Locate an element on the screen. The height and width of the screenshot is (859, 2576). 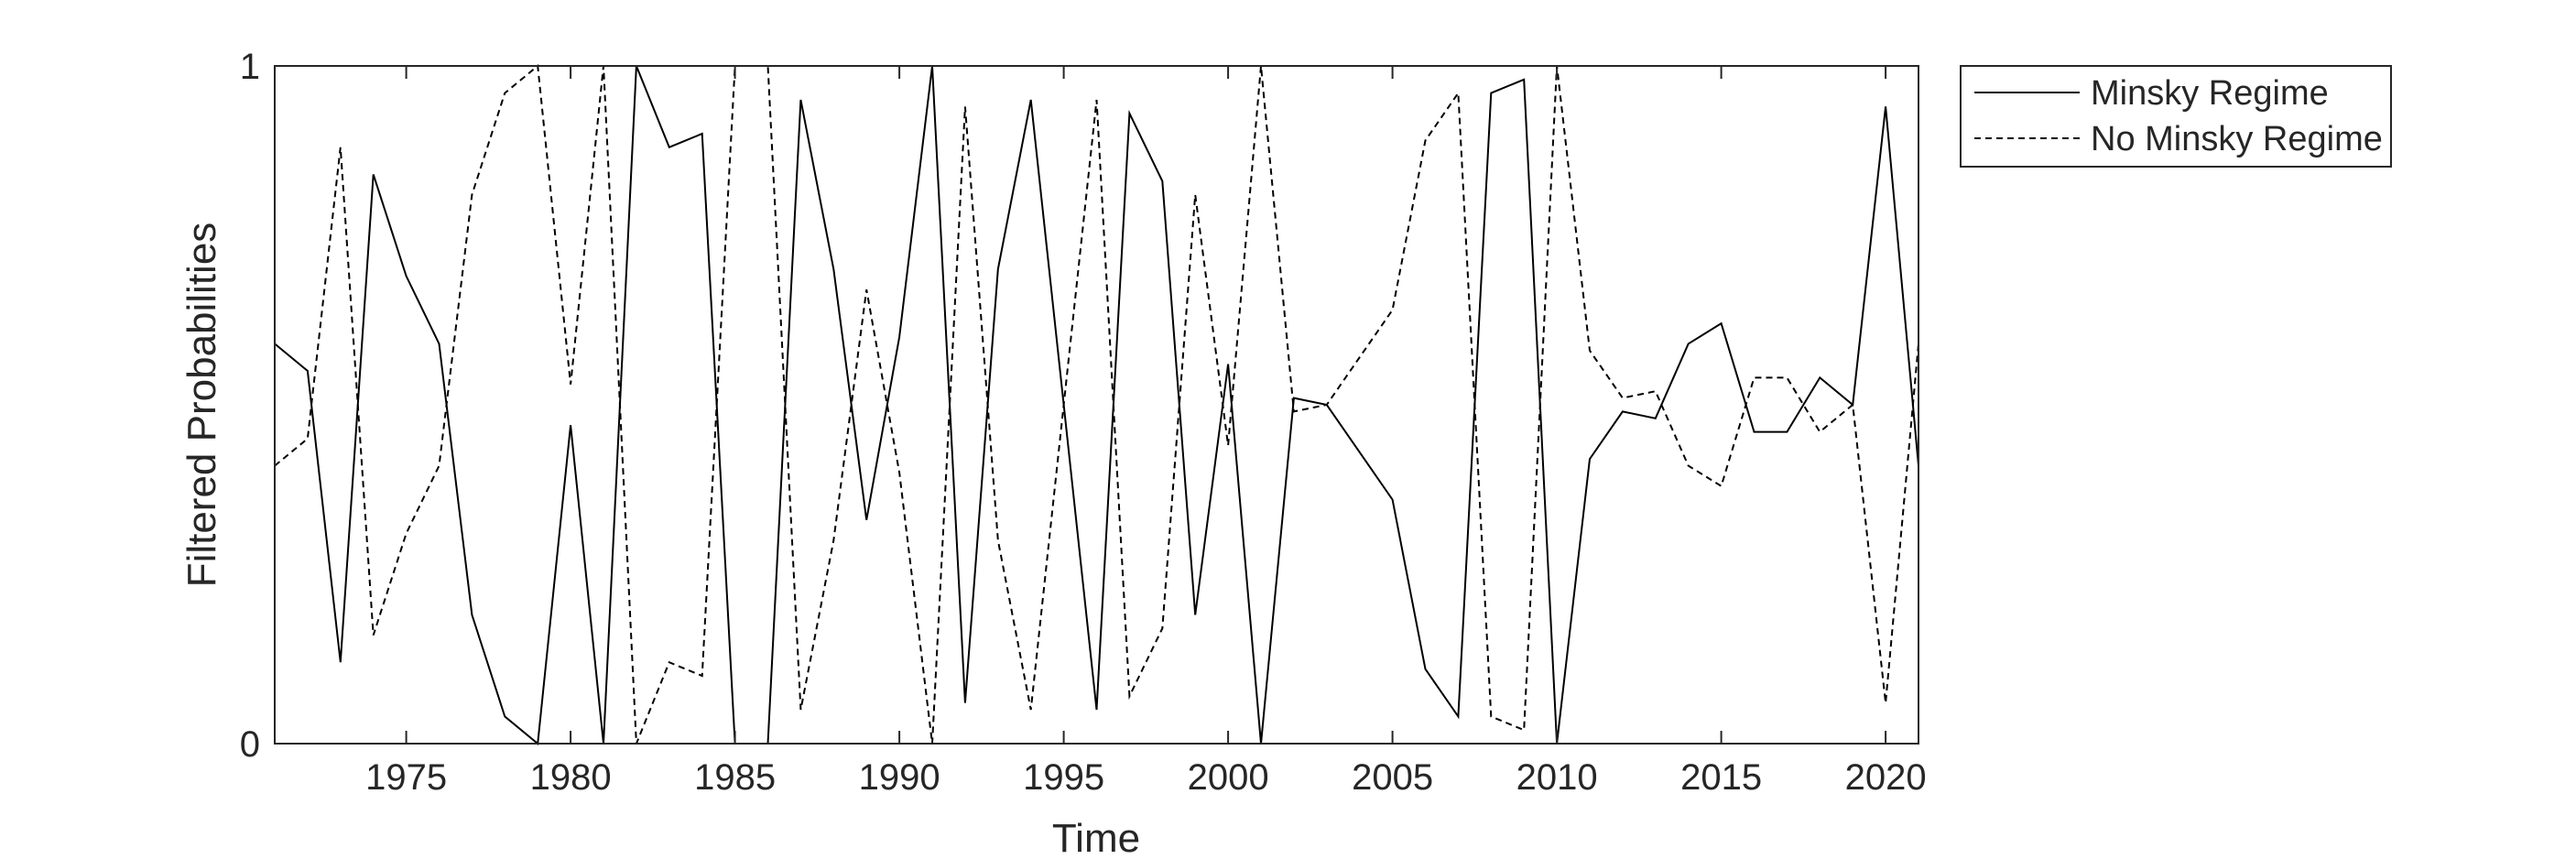
y-tick-label-0: 0 is located at coordinates (250, 745).